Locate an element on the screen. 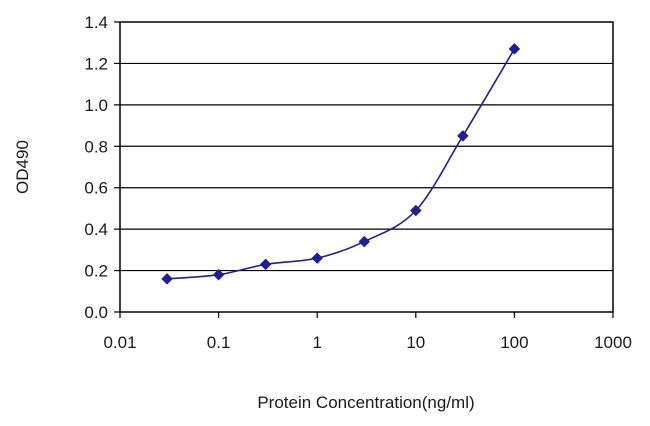 The height and width of the screenshot is (426, 650). x-axis-title: Protein Concentration(ng/ml) is located at coordinates (365, 402).